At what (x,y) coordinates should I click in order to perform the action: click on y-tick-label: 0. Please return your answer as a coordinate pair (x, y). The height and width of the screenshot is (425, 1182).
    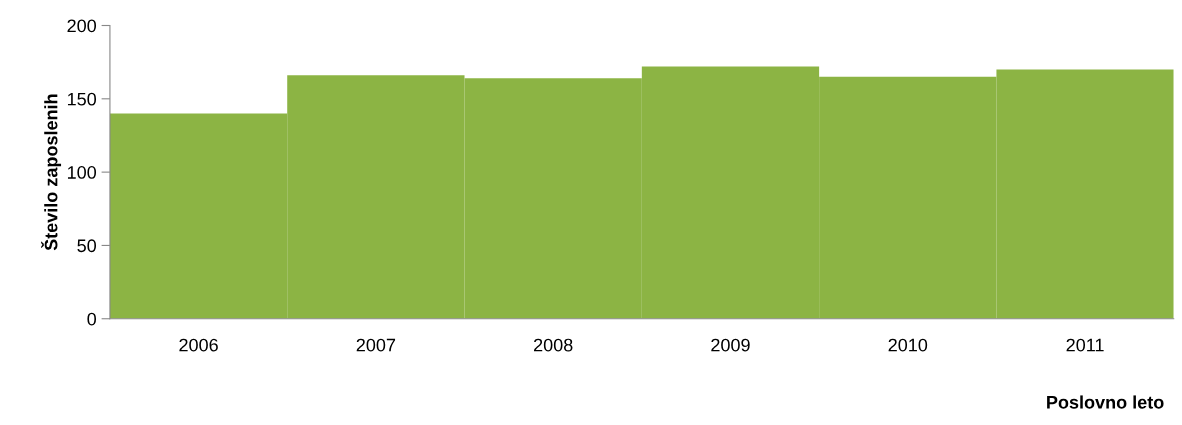
    Looking at the image, I should click on (92, 319).